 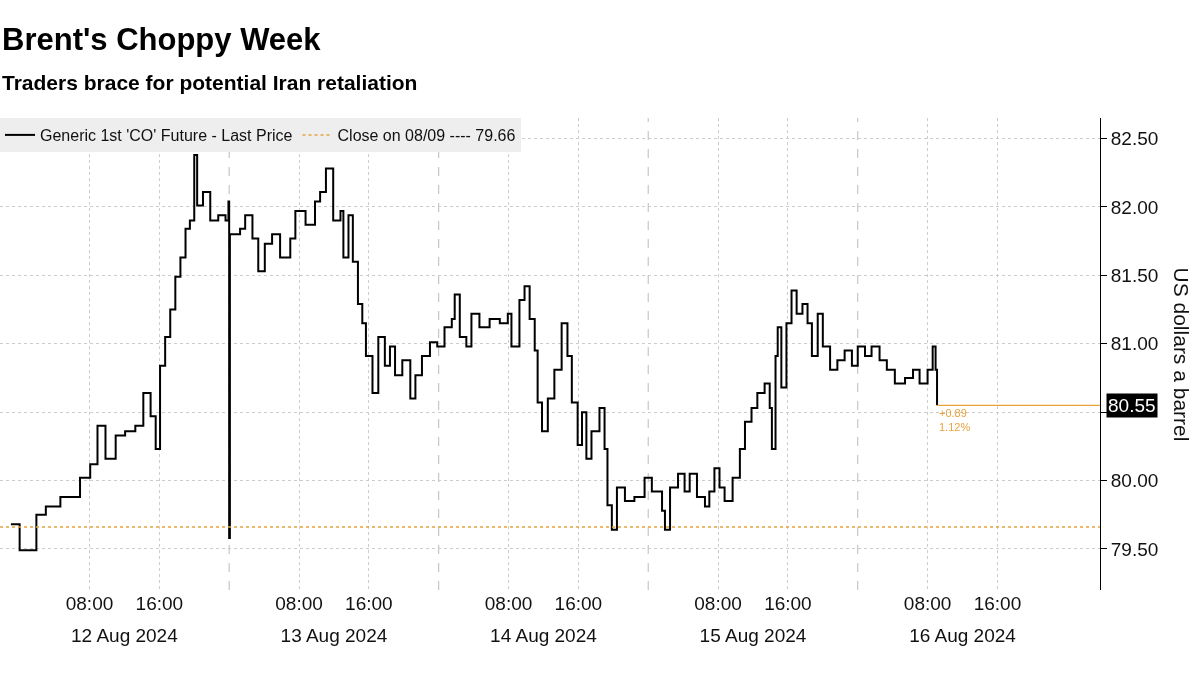 I want to click on annotation: 80.55, so click(x=1132, y=405).